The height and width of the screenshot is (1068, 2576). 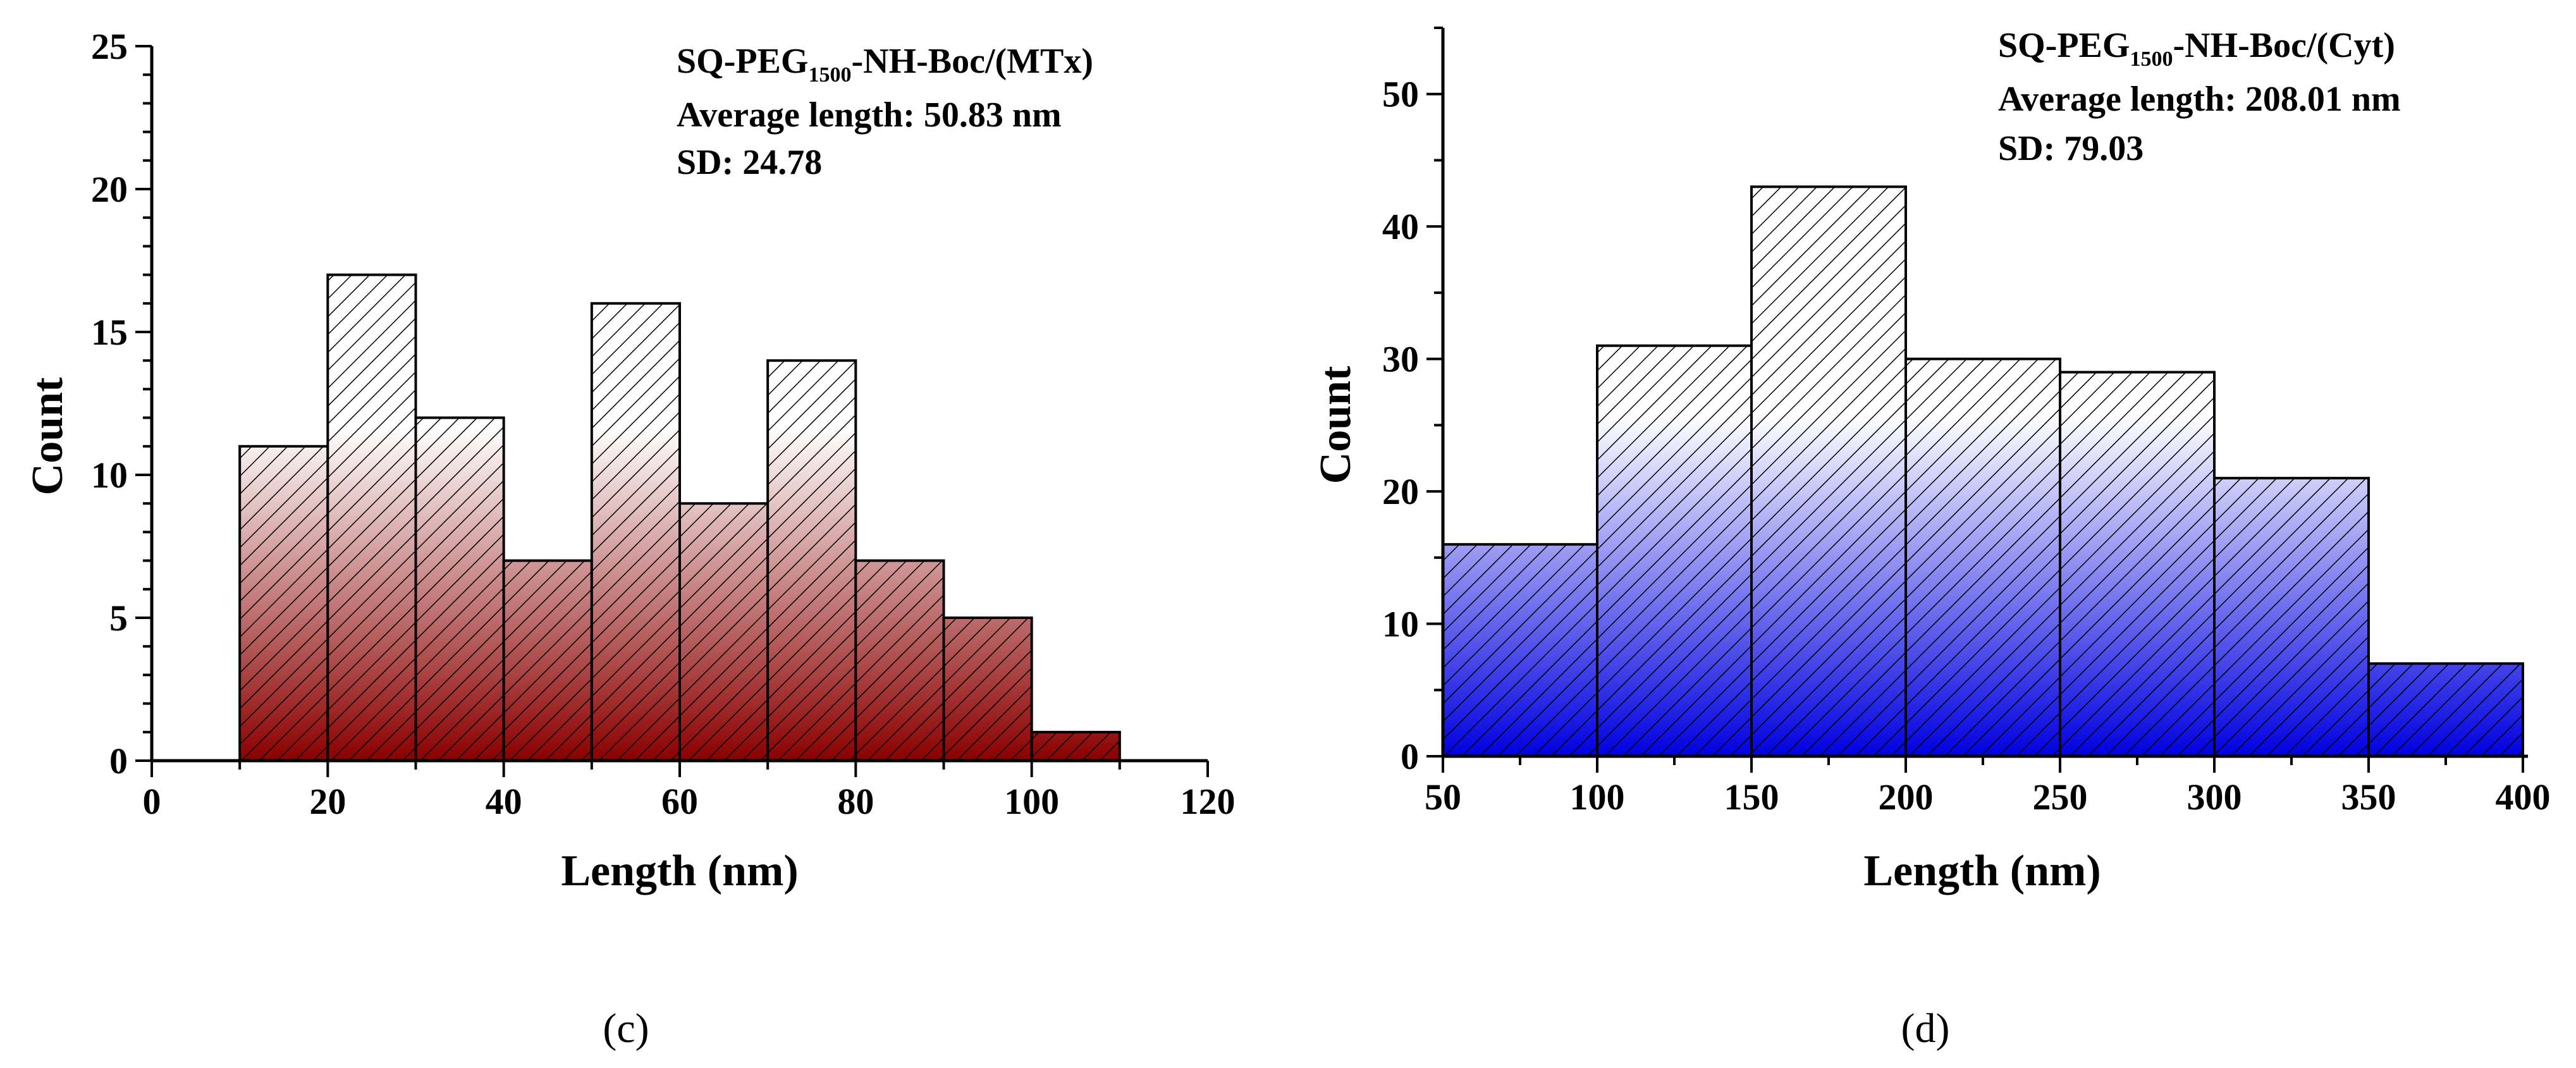 I want to click on x-tick-label: 300, so click(x=2214, y=797).